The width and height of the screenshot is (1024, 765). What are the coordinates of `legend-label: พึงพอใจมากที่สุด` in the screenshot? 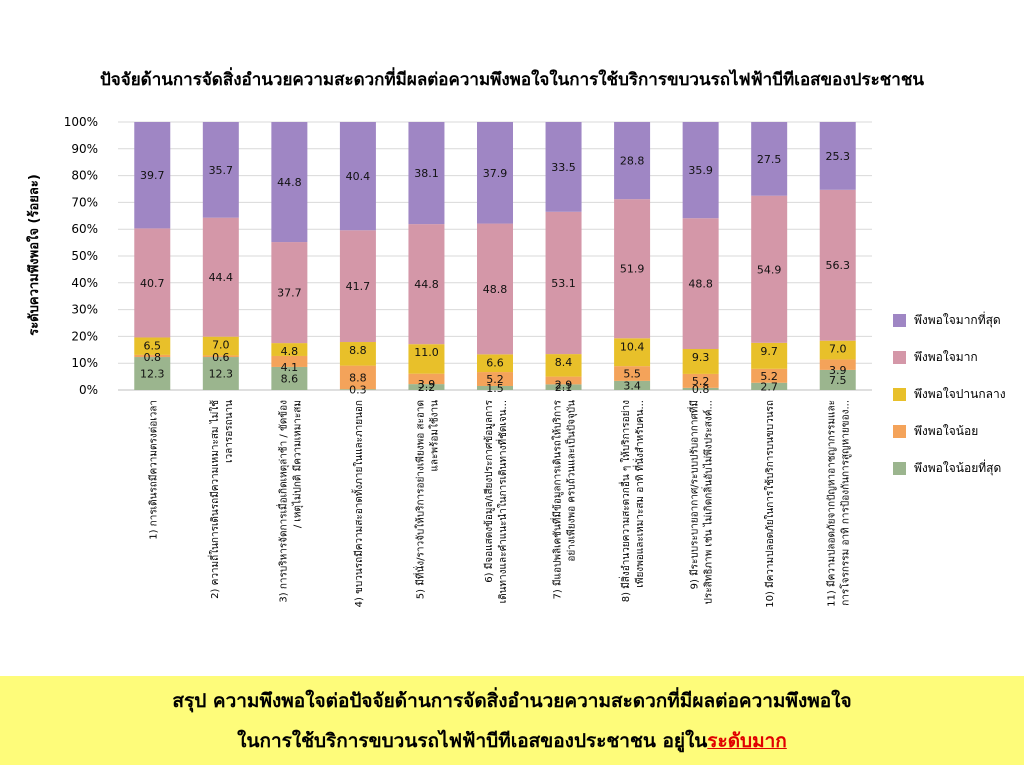 It's located at (957, 319).